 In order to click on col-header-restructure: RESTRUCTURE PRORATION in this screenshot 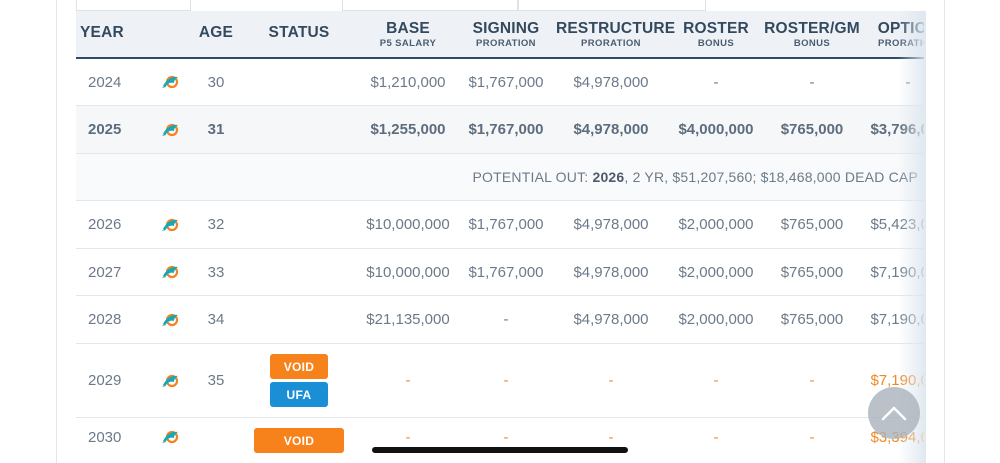, I will do `click(616, 34)`.